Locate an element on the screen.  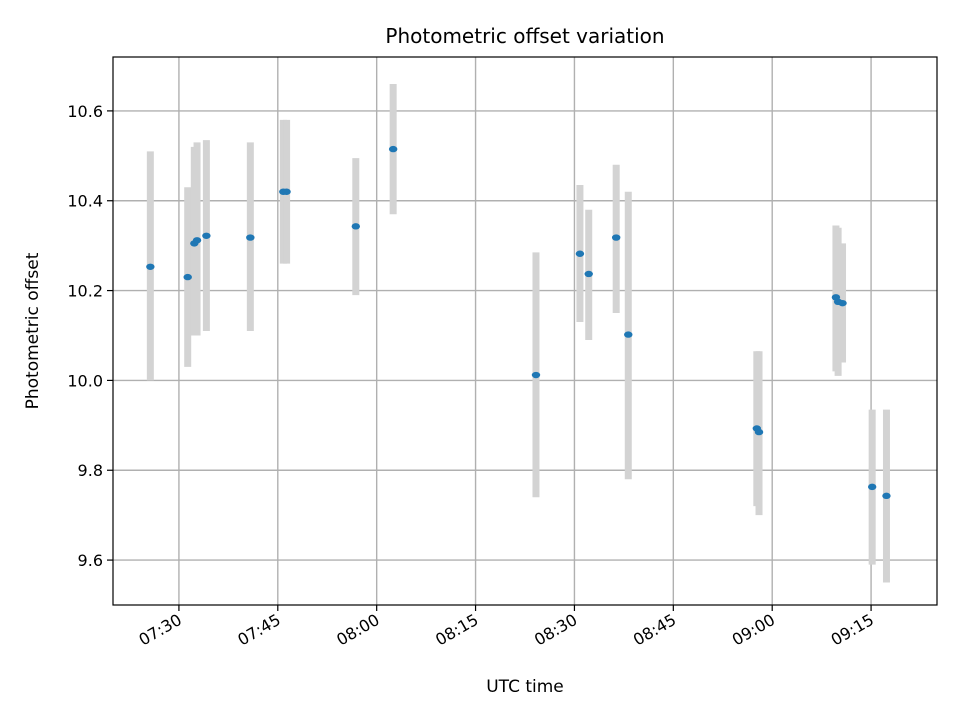
chart-title: Photometric offset variation is located at coordinates (524, 36).